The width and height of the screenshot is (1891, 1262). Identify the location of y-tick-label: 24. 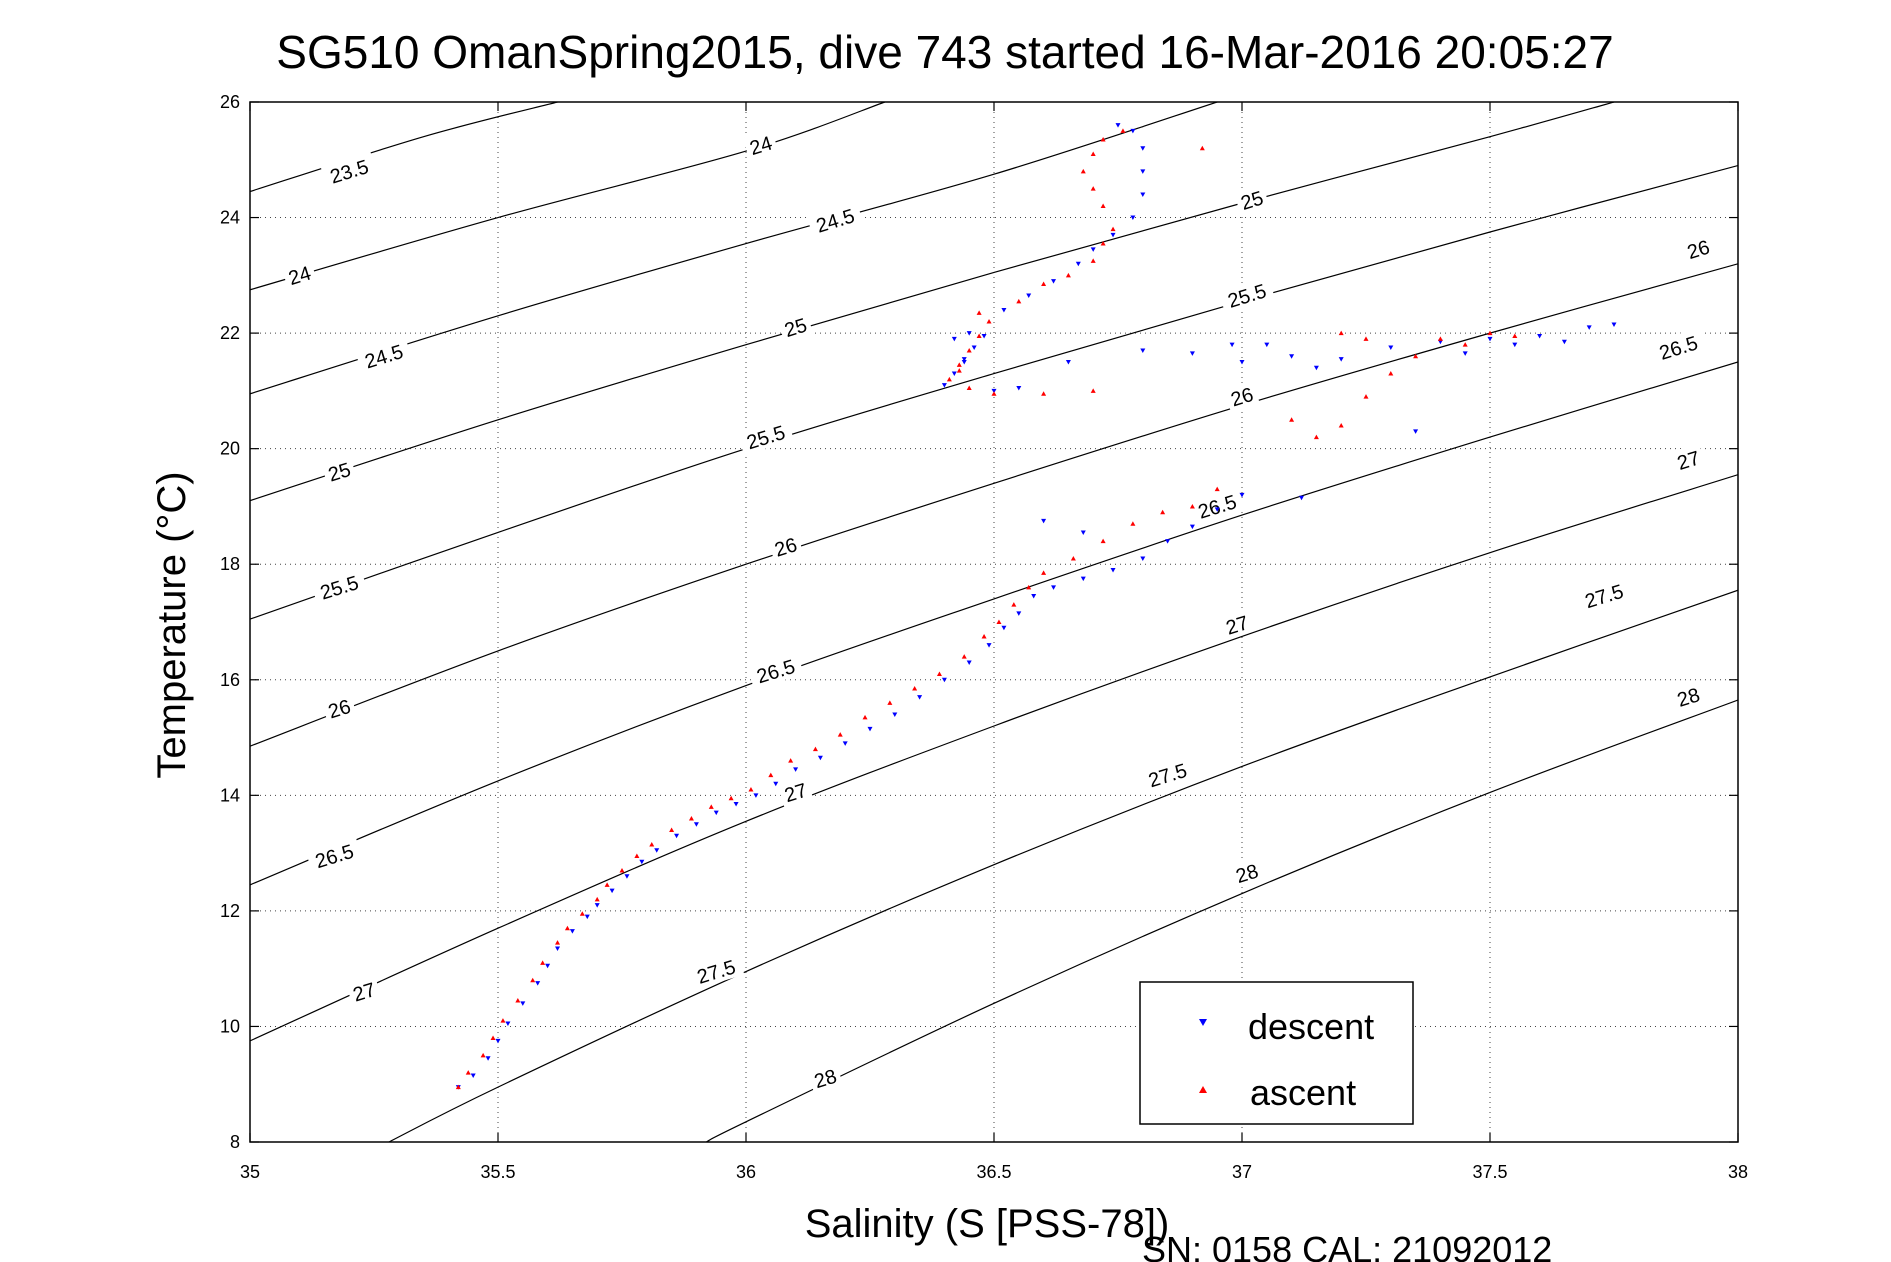
(230, 218).